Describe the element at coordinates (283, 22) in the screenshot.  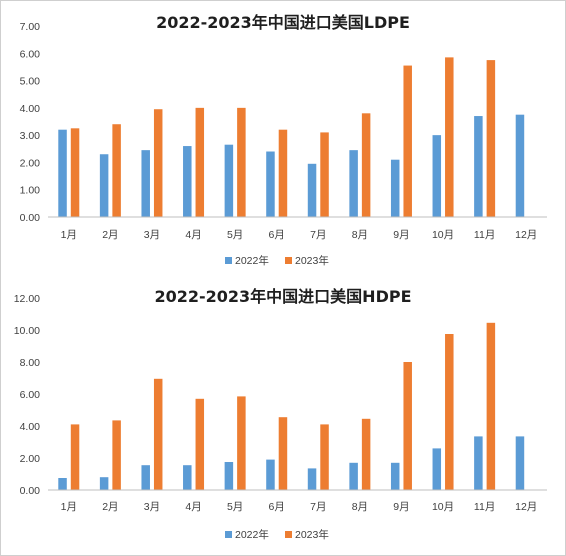
I see `chart-title: 2022-2023年中国进口美国LDPE` at that location.